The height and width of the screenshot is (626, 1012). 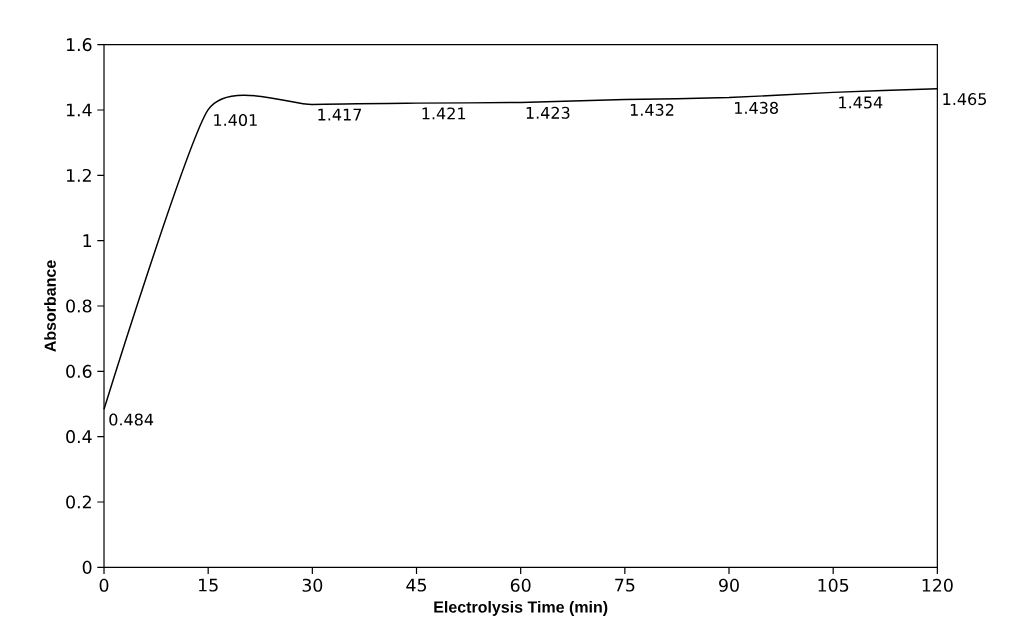 What do you see at coordinates (520, 585) in the screenshot?
I see `x-tick-label: 60` at bounding box center [520, 585].